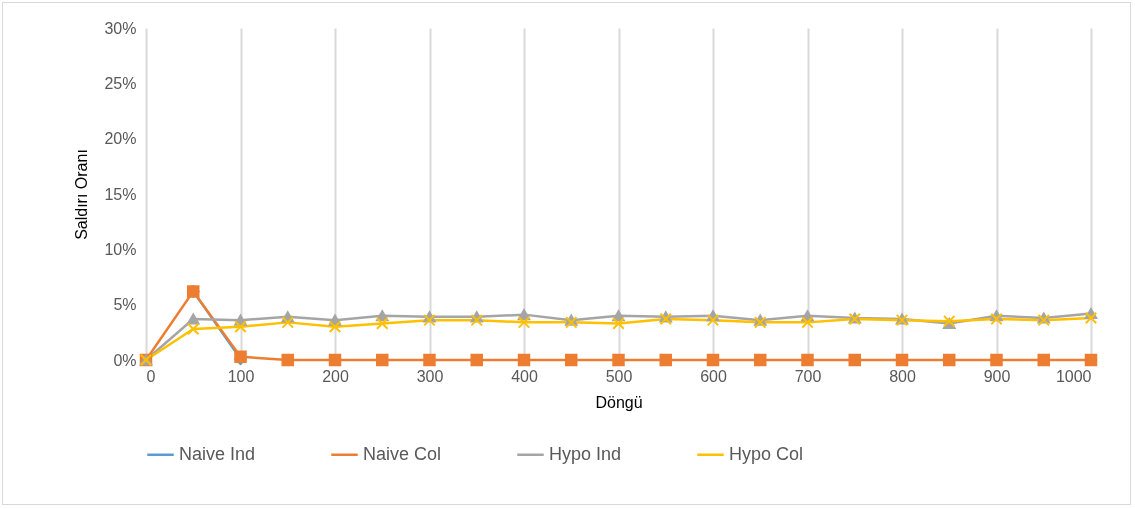 The width and height of the screenshot is (1135, 509). Describe the element at coordinates (151, 376) in the screenshot. I see `x-tick-label: 0` at that location.